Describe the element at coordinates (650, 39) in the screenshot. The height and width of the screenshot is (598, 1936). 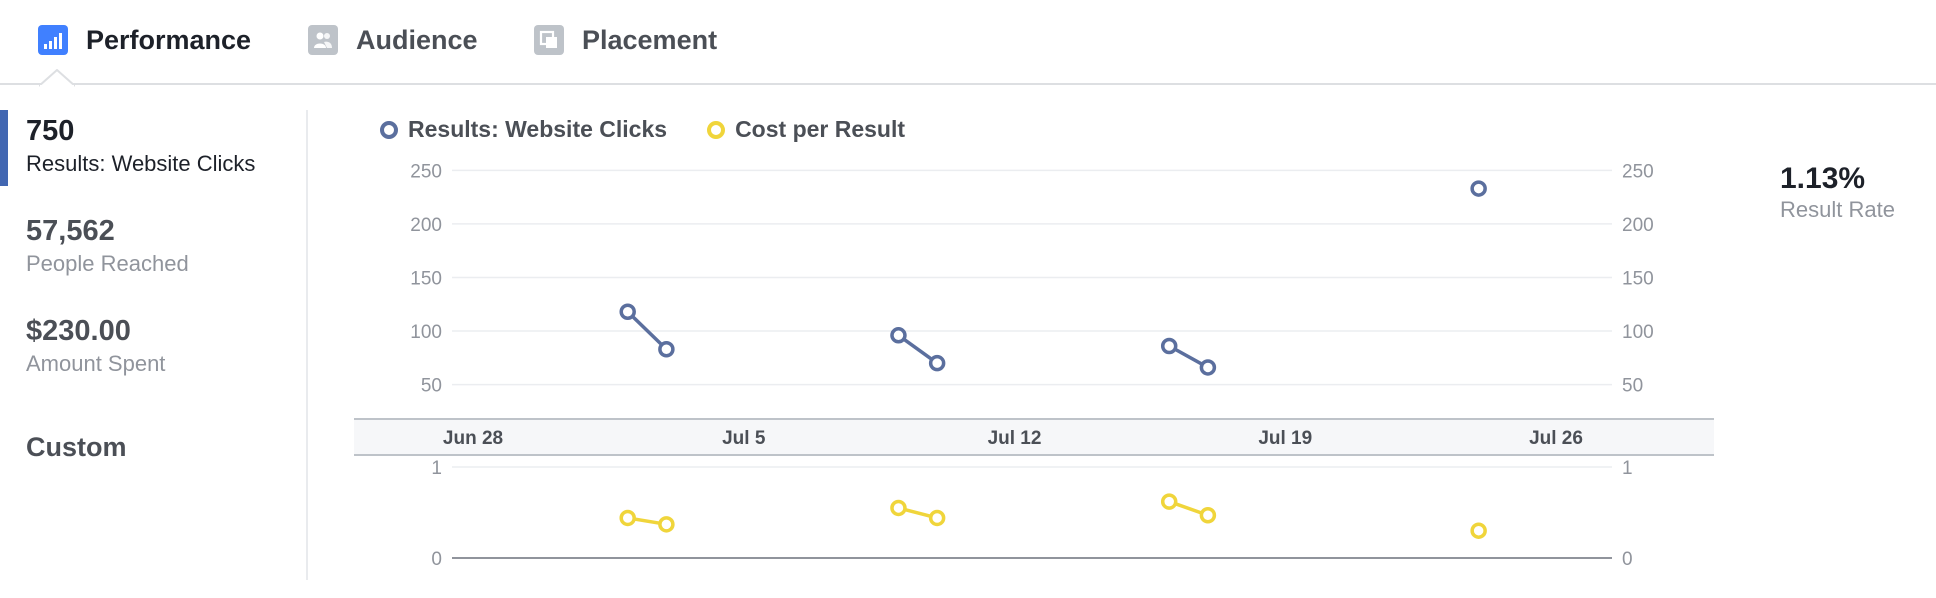
I see `tab-placement-label: Placement` at that location.